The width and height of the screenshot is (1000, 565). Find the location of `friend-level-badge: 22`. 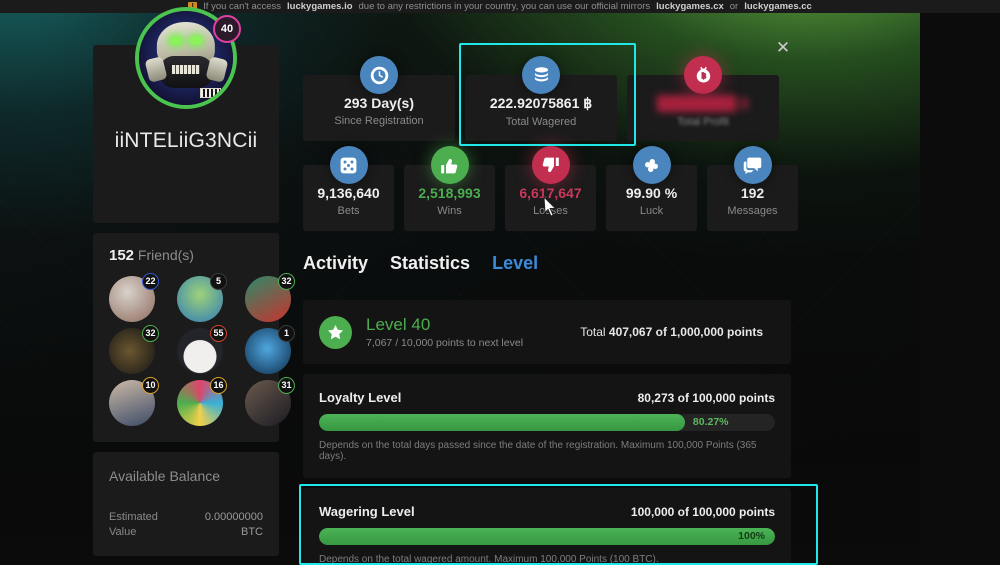

friend-level-badge: 22 is located at coordinates (150, 281).